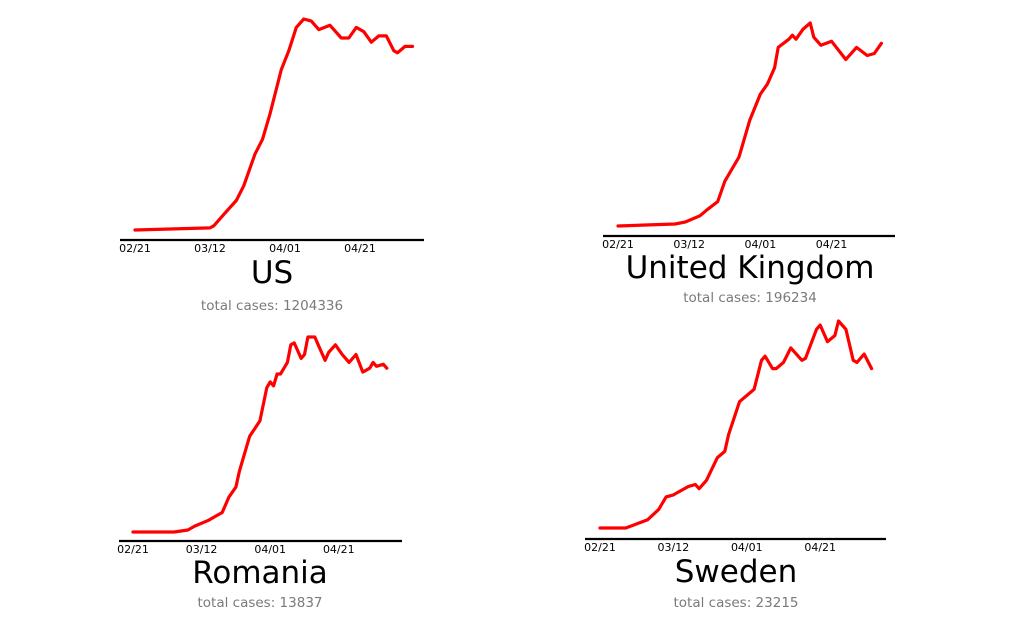 The width and height of the screenshot is (1024, 624). Describe the element at coordinates (749, 124) in the screenshot. I see `series-line-uk` at that location.